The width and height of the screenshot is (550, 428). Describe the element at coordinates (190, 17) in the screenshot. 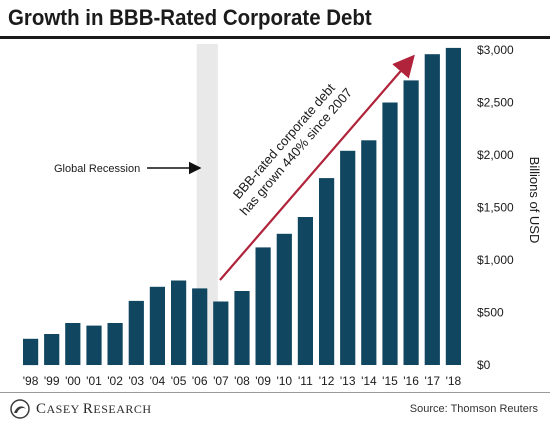

I see `chart-title: Growth in BBB-Rated Corporate Debt` at that location.